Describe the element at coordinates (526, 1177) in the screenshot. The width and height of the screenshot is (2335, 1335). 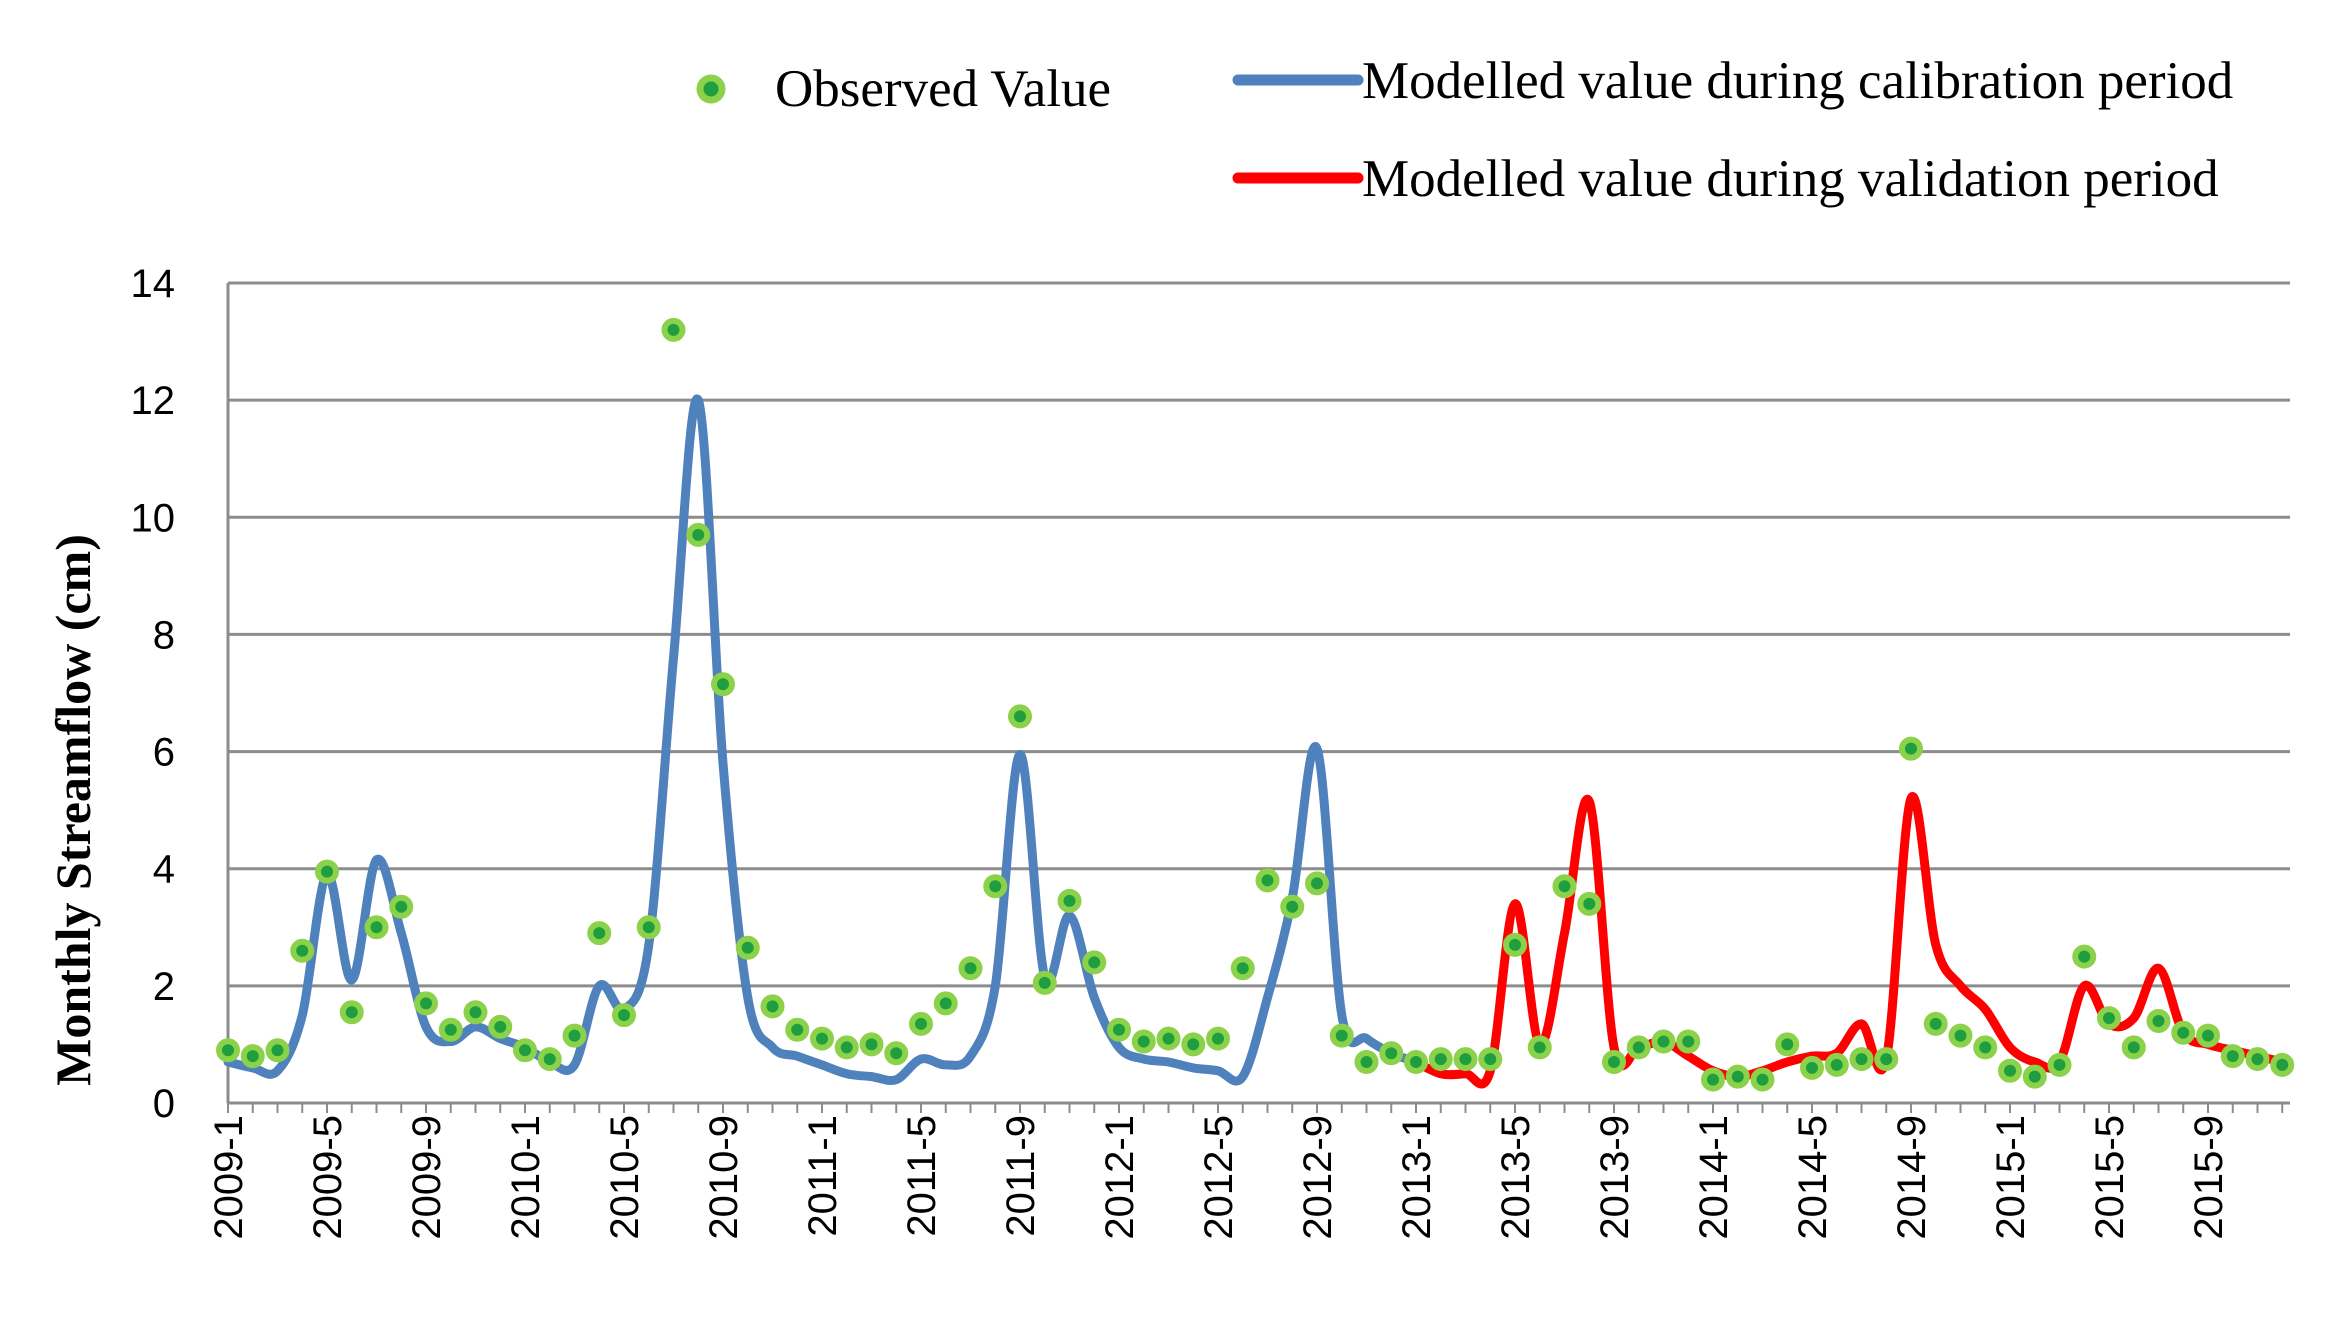
I see `x-tick-label: 2010-1` at that location.